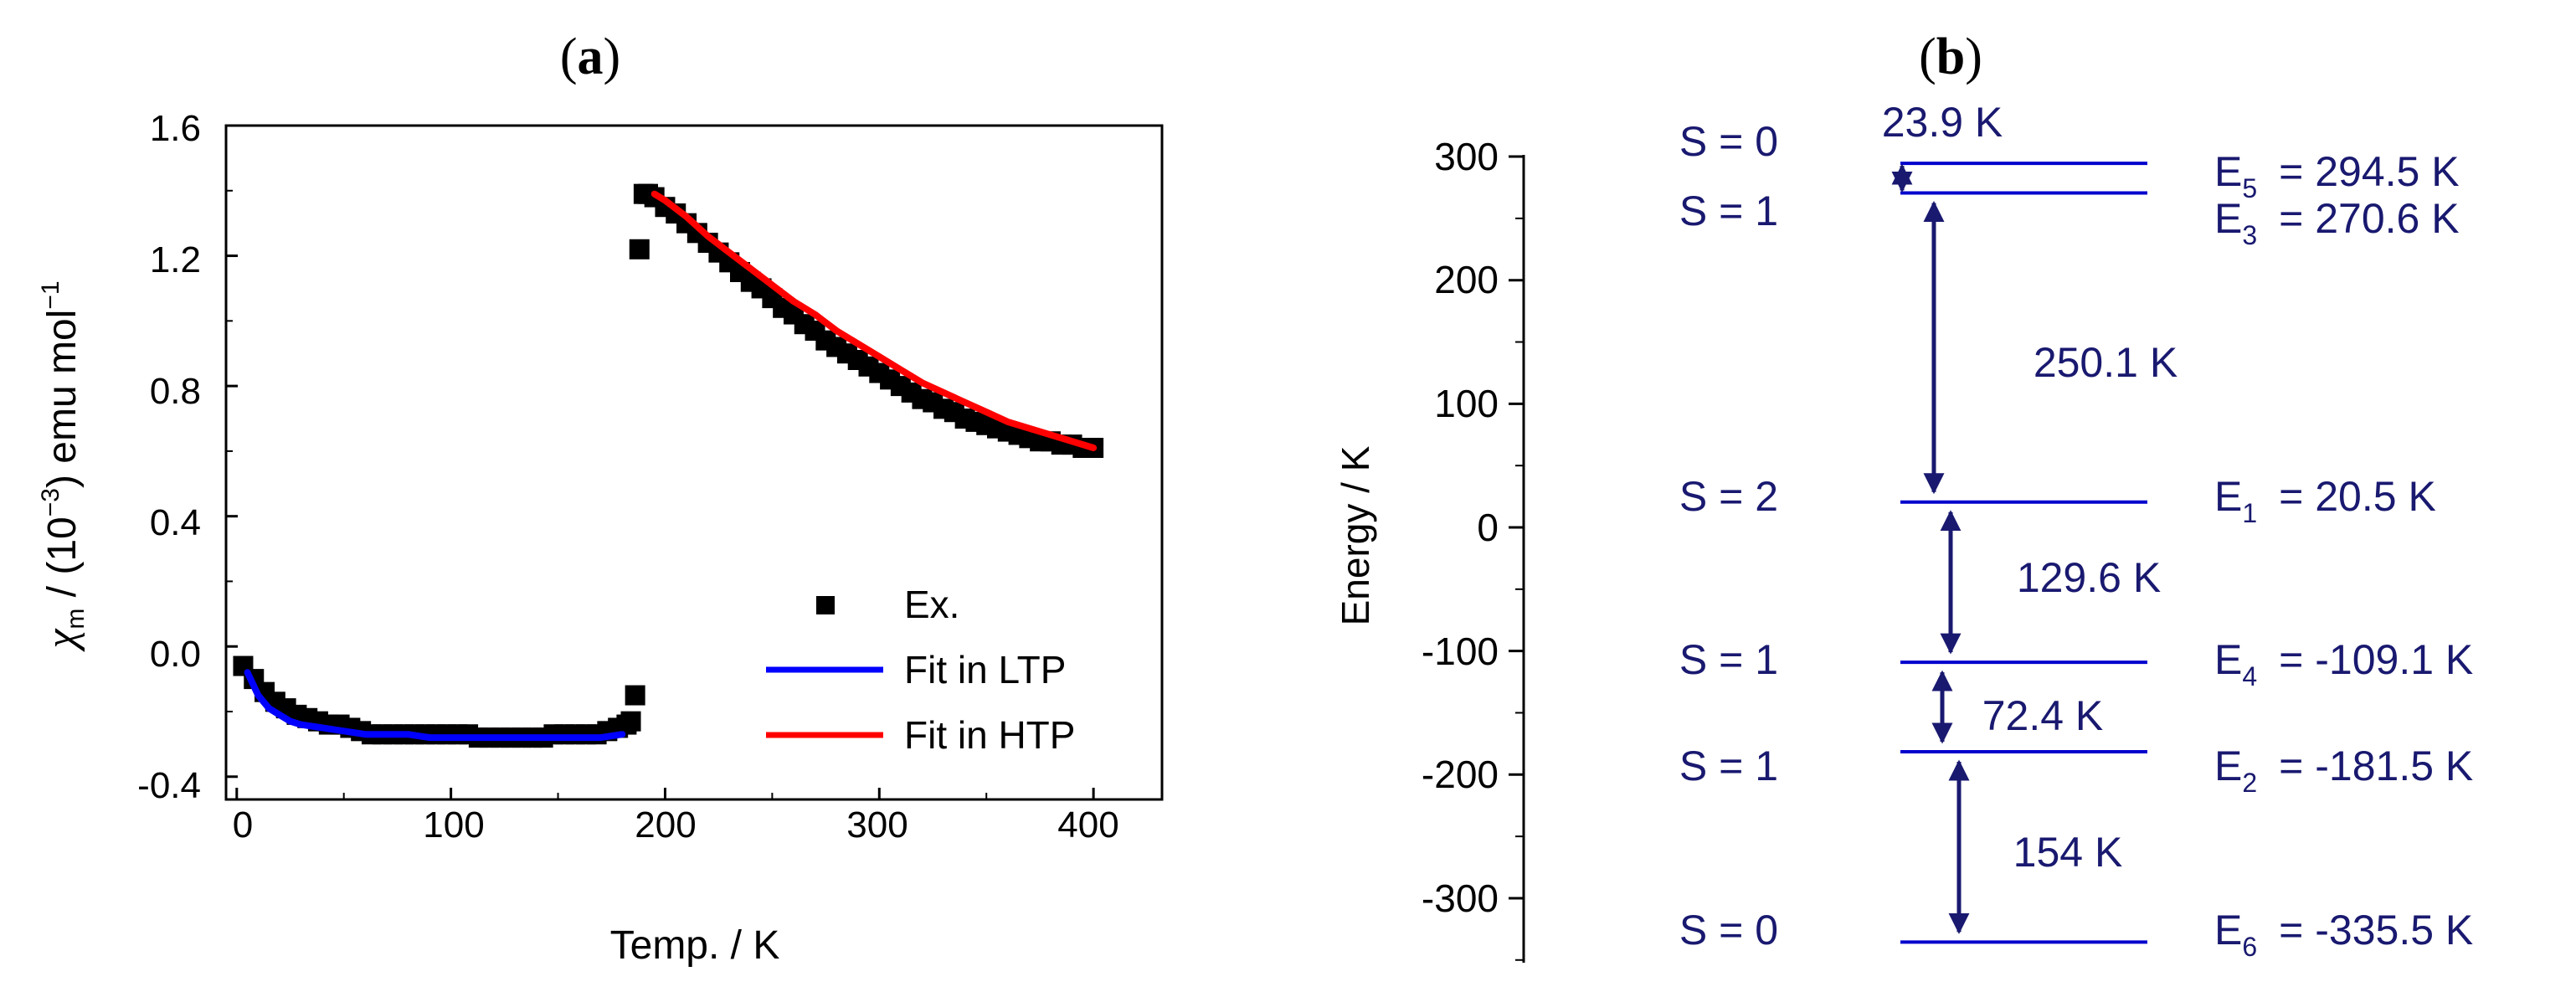  Describe the element at coordinates (1942, 122) in the screenshot. I see `gap-label: 23.9 K` at that location.